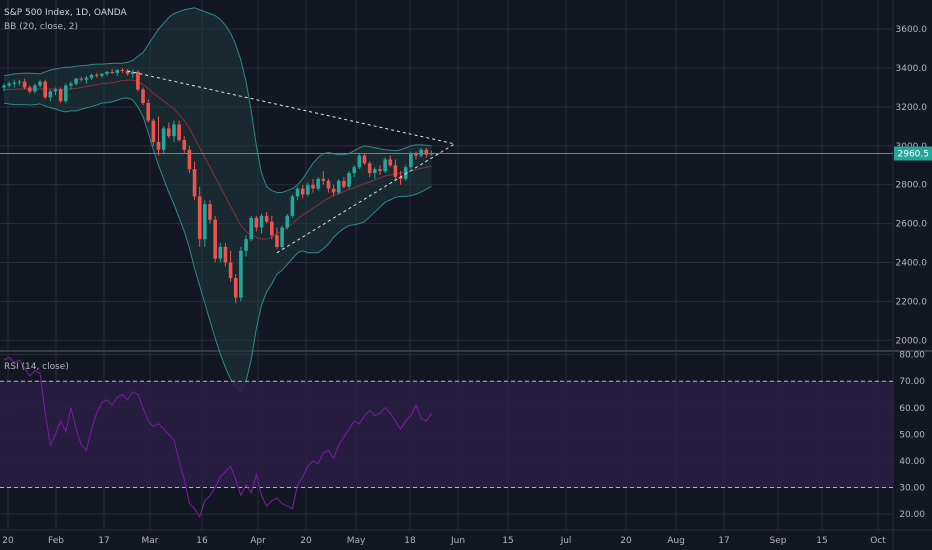  Describe the element at coordinates (566, 541) in the screenshot. I see `time-tick-label: Jul` at that location.